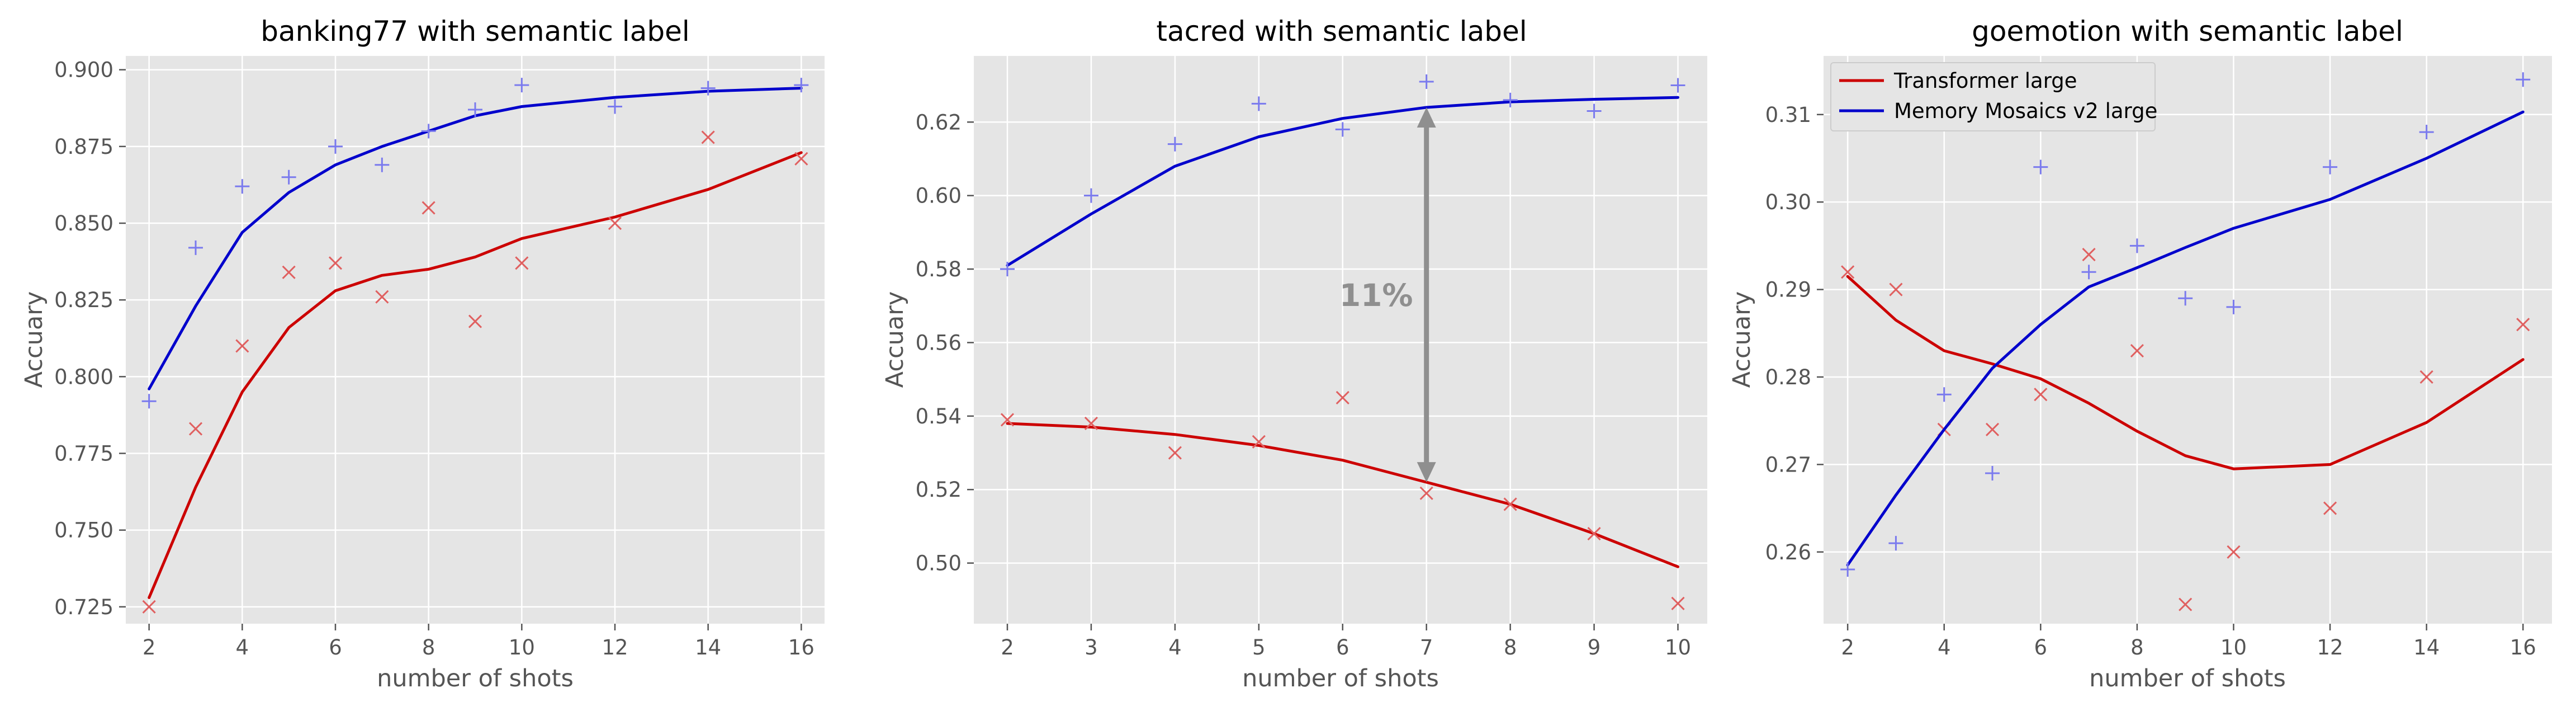 This screenshot has height=716, width=2576. What do you see at coordinates (83, 223) in the screenshot?
I see `y-tick-label: 0.850` at bounding box center [83, 223].